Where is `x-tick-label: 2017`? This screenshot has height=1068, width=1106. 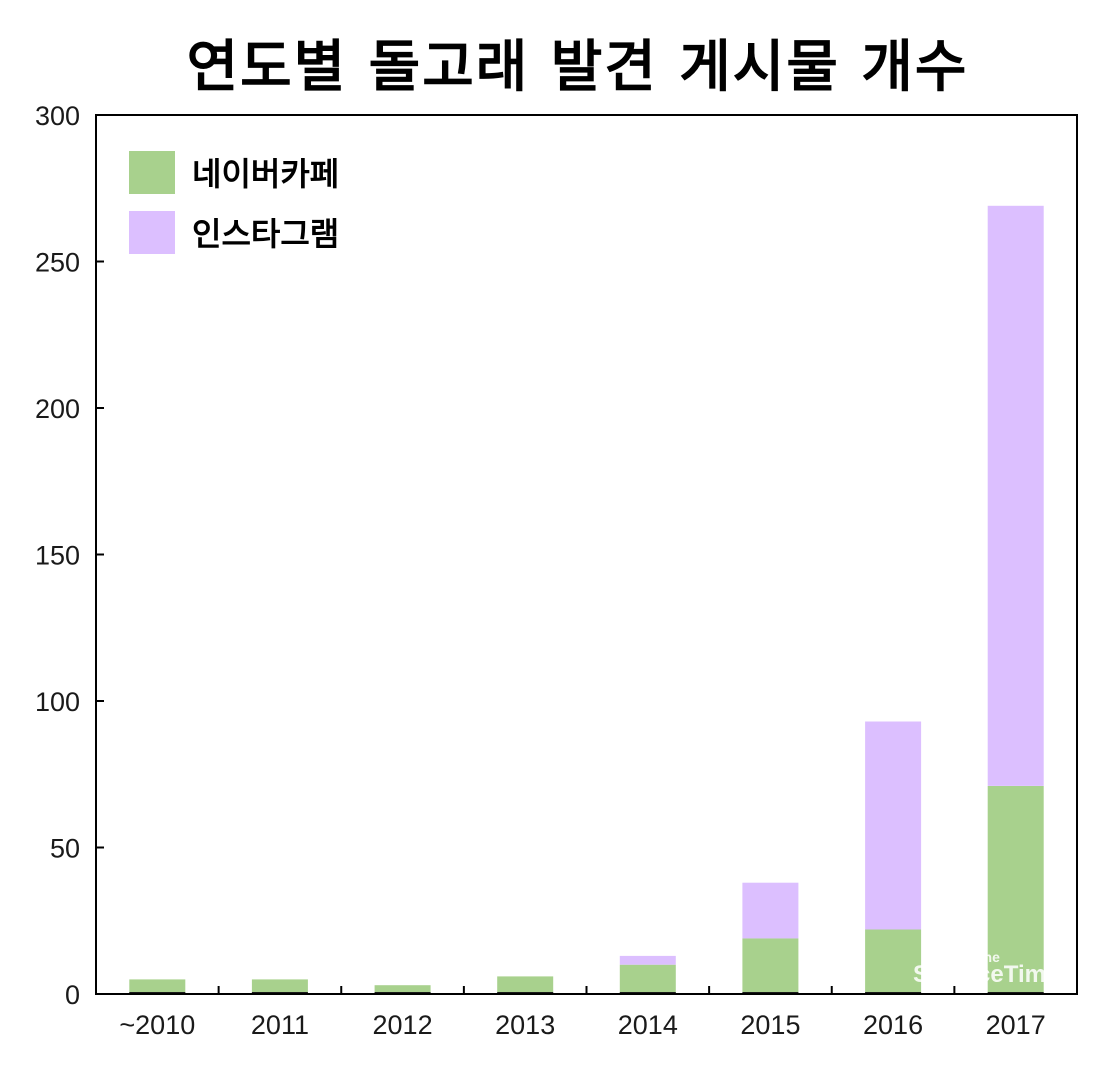 x-tick-label: 2017 is located at coordinates (1016, 1025).